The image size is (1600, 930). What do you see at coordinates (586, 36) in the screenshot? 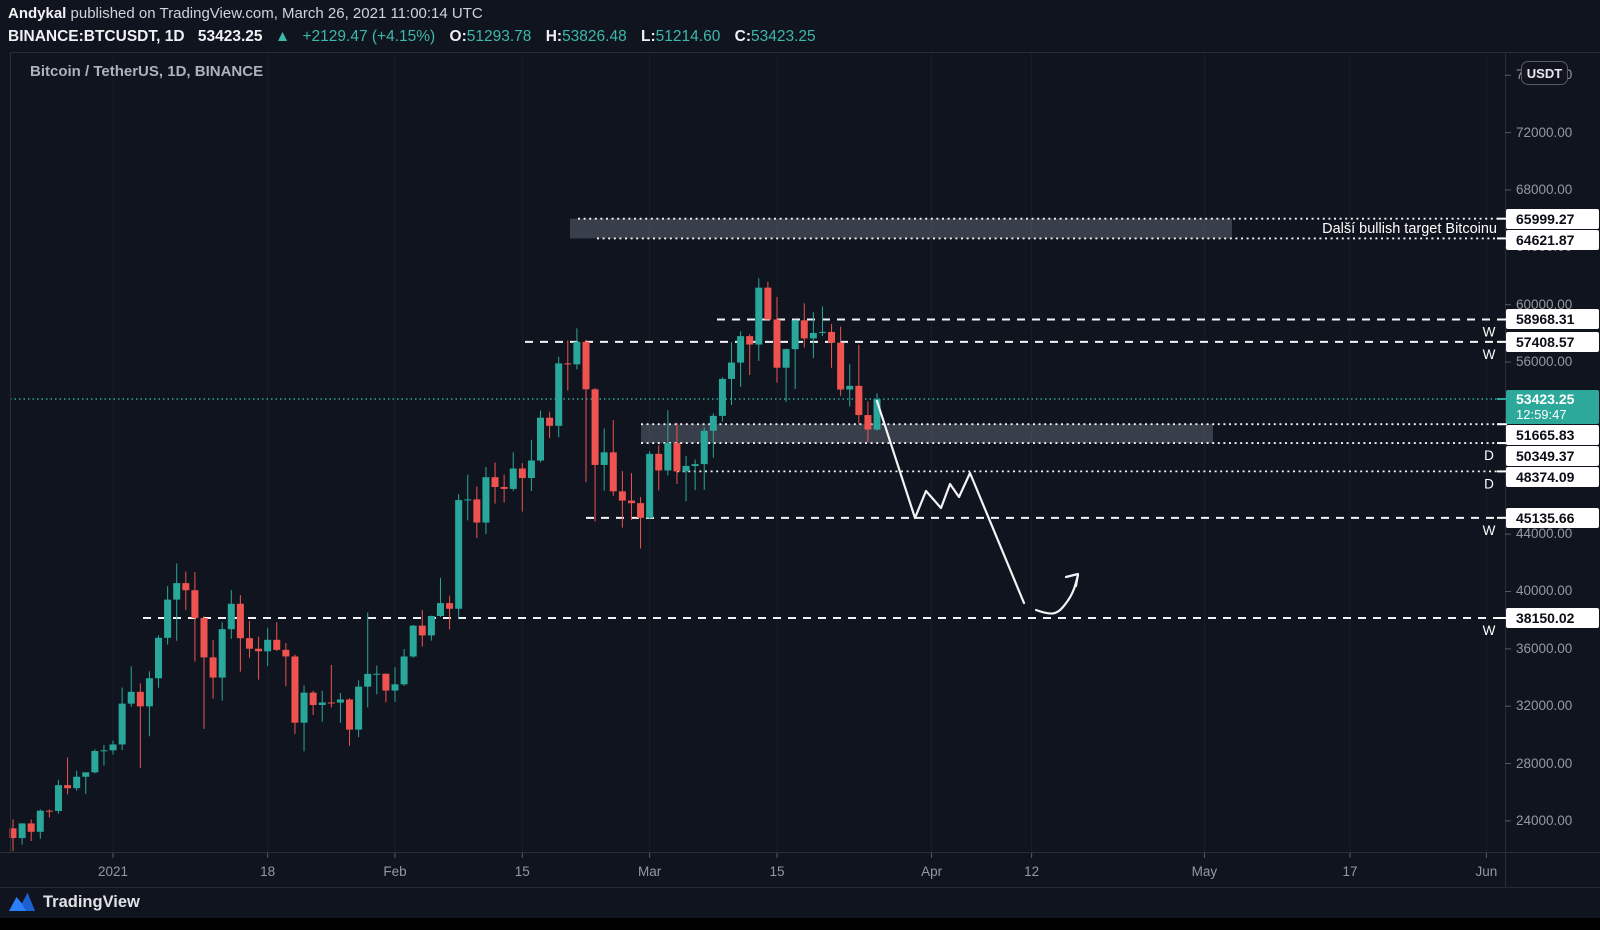
I see `high-value: H:53826.48` at bounding box center [586, 36].